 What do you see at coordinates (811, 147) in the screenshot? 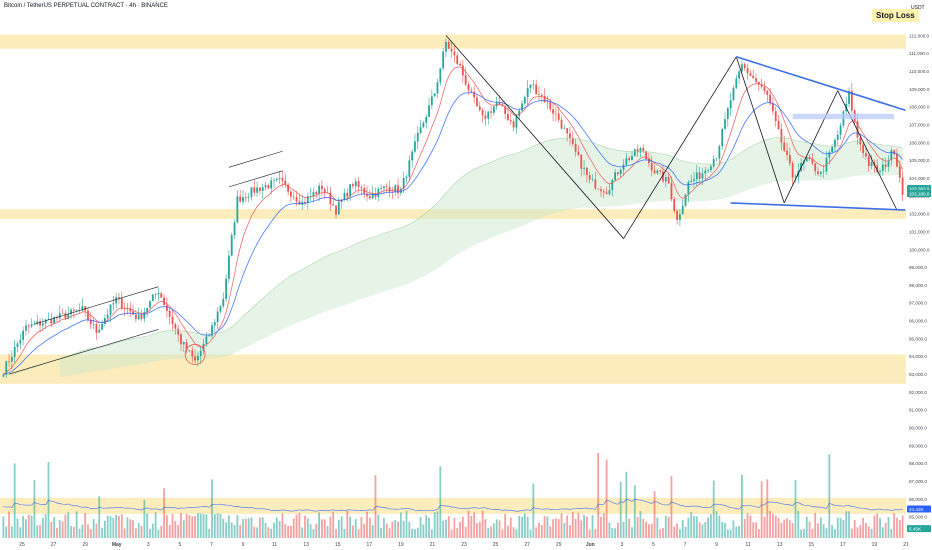
I see `pattern-leg` at bounding box center [811, 147].